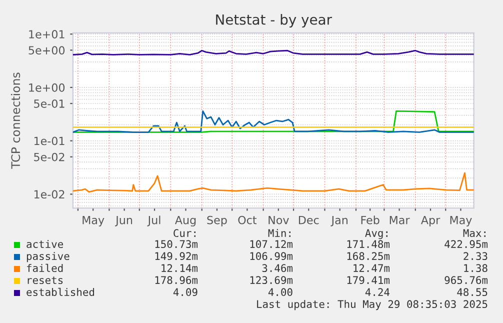 This screenshot has height=323, width=503. I want to click on text: 171.48m, so click(368, 244).